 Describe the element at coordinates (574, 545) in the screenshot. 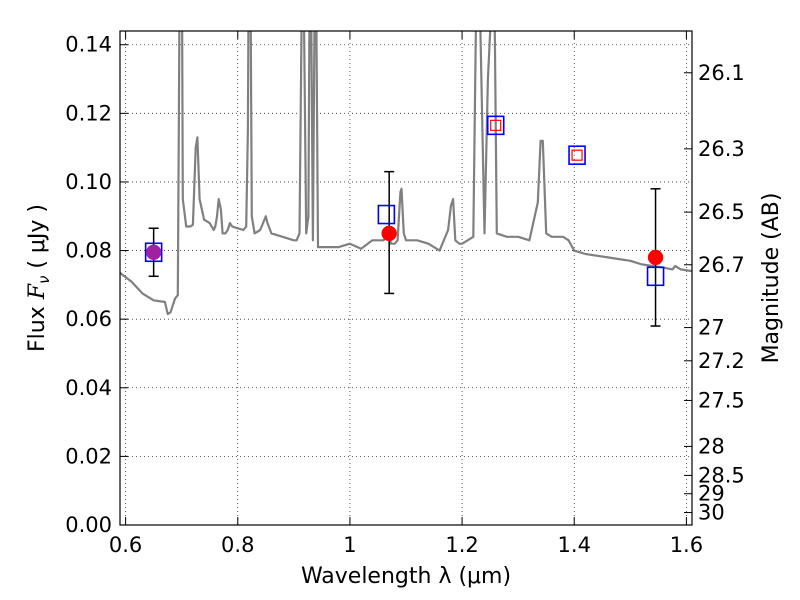

I see `x-tick-label-4: 1.4` at that location.